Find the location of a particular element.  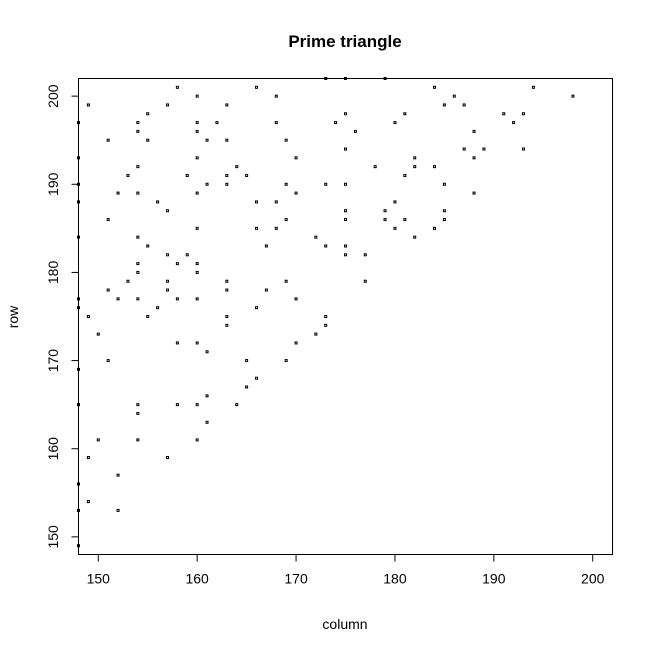

y-tick-label: 170 is located at coordinates (53, 361).